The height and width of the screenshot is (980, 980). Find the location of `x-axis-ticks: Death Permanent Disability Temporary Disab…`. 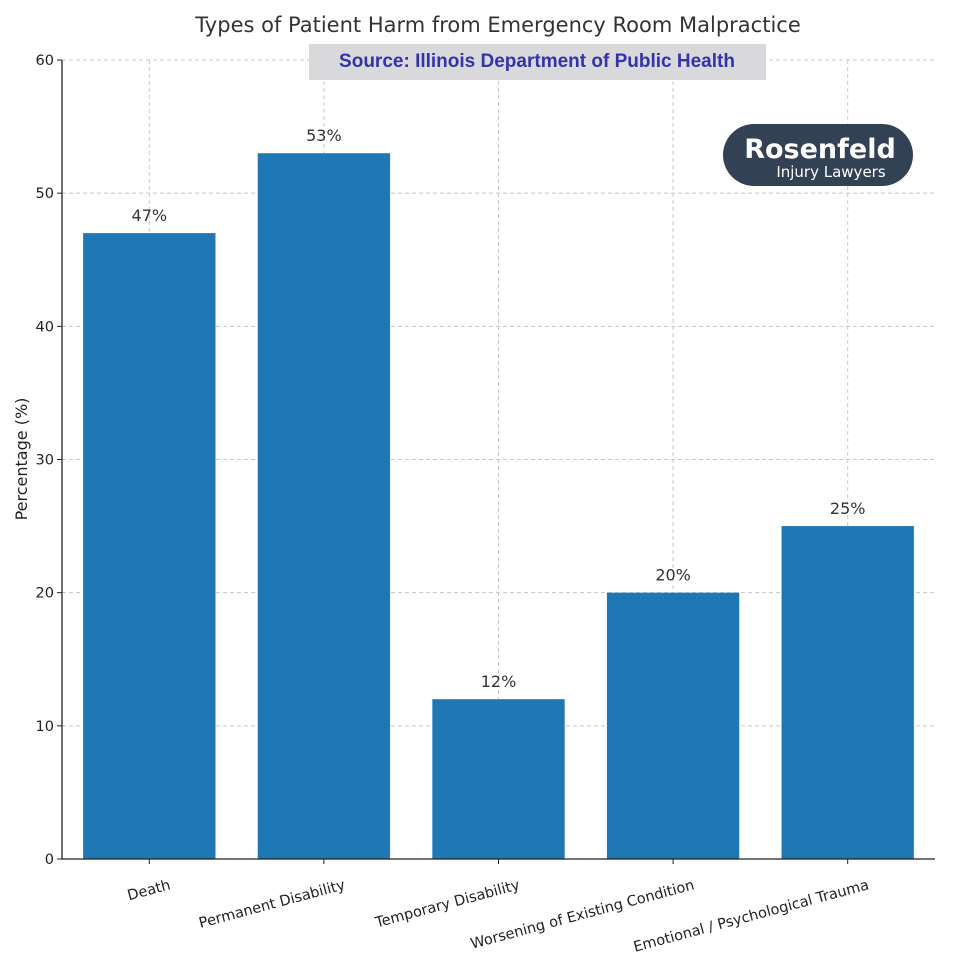

x-axis-ticks: Death Permanent Disability Temporary Disab… is located at coordinates (498, 907).